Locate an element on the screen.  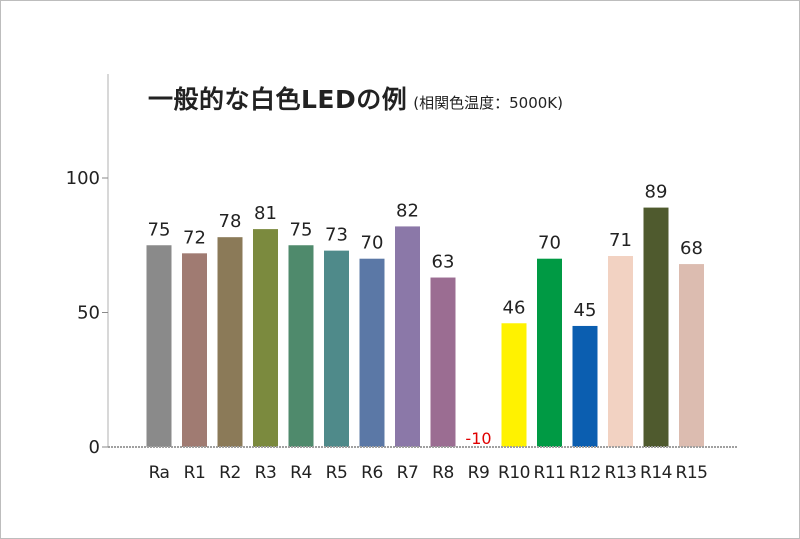
x-tick-label: R12 is located at coordinates (585, 473).